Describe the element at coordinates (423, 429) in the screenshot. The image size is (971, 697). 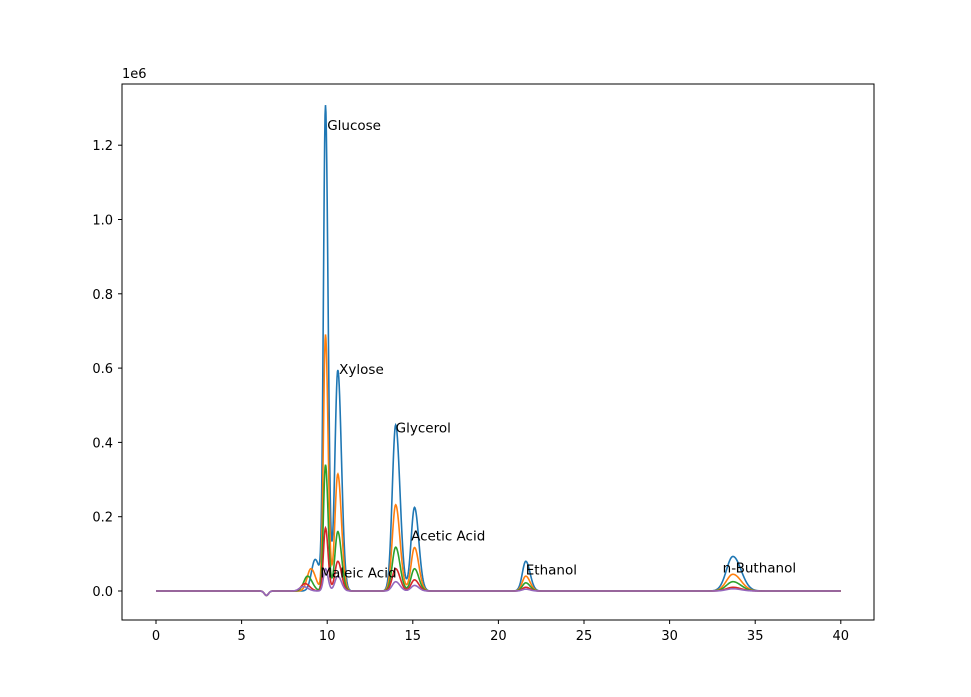
I see `peak-label: Glycerol` at that location.